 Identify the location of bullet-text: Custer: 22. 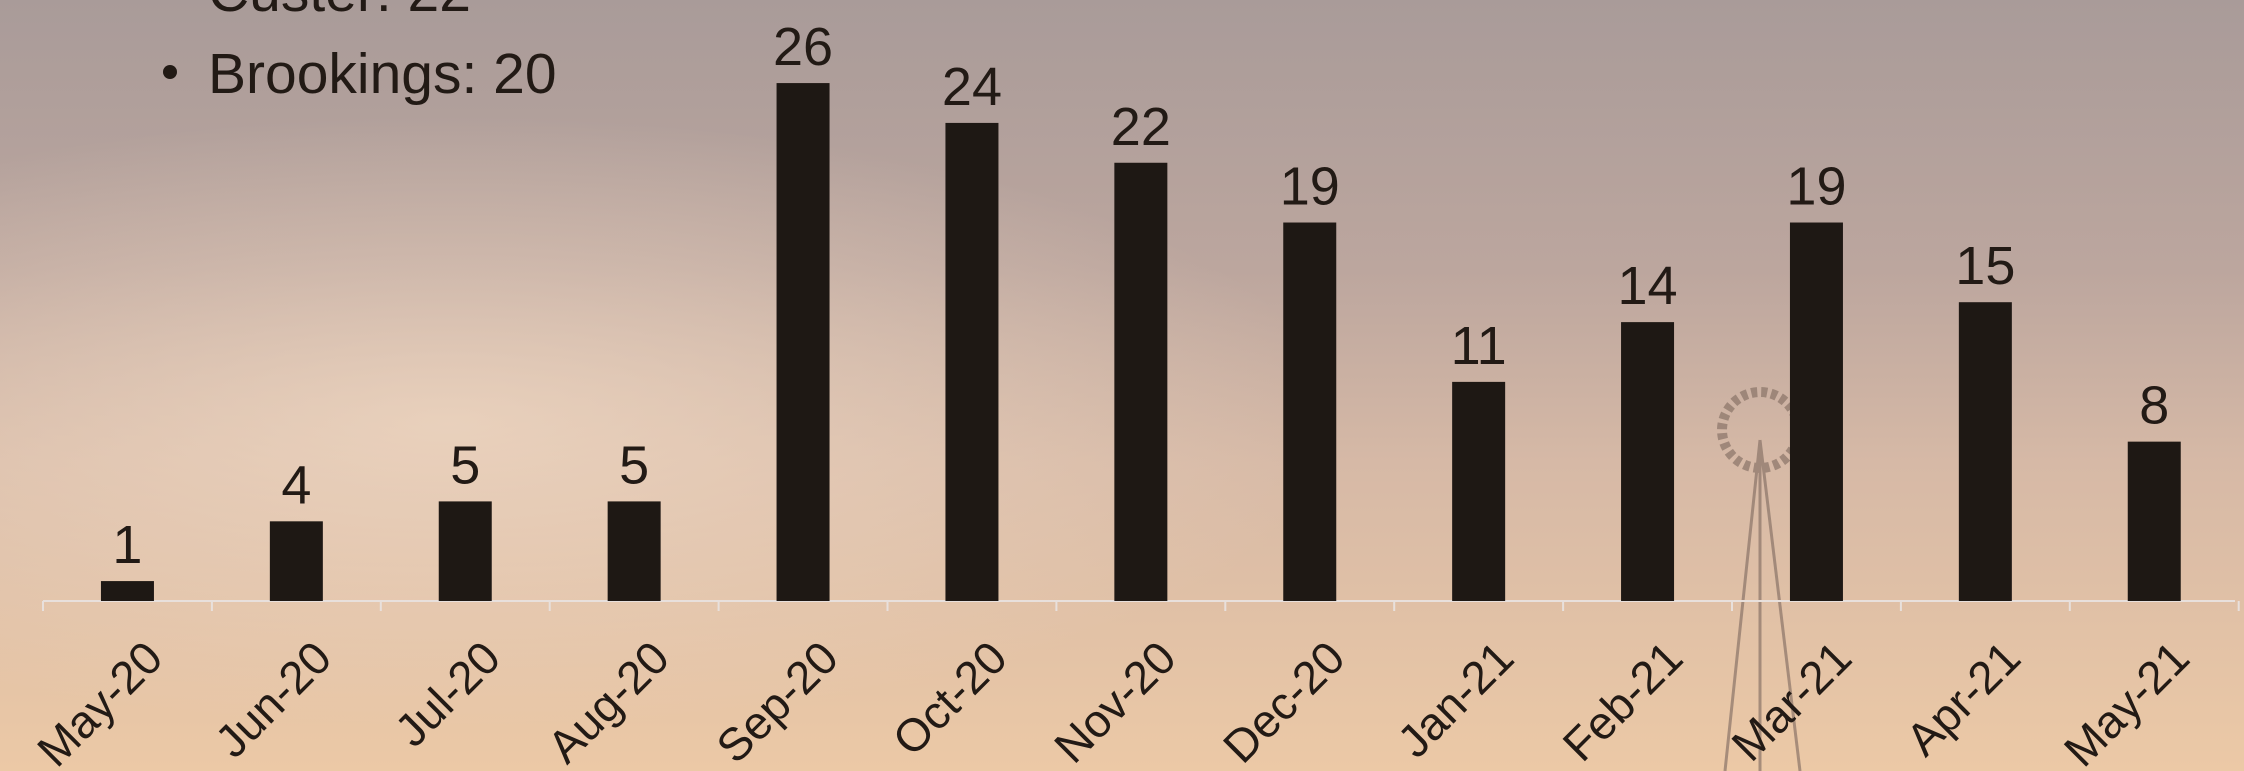
(339, 12).